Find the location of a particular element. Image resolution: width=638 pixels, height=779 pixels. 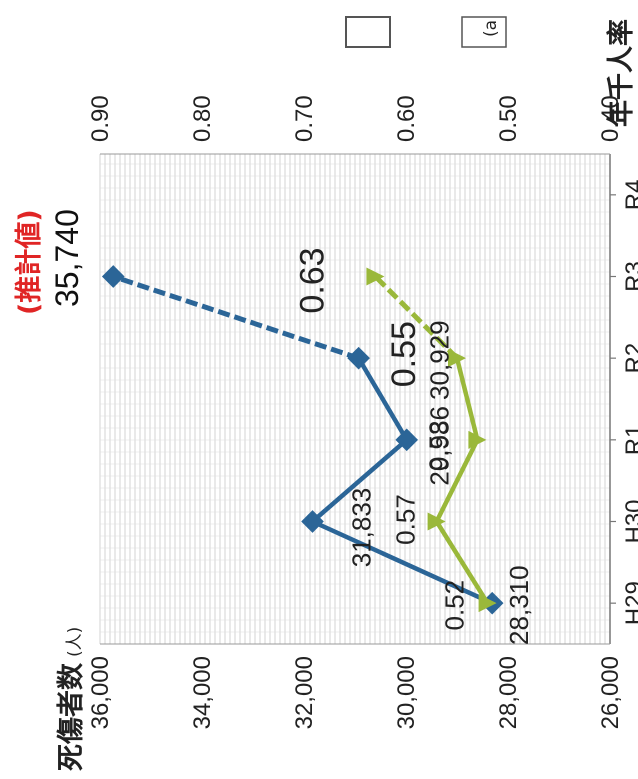

legend-item-box is located at coordinates (484, 32).